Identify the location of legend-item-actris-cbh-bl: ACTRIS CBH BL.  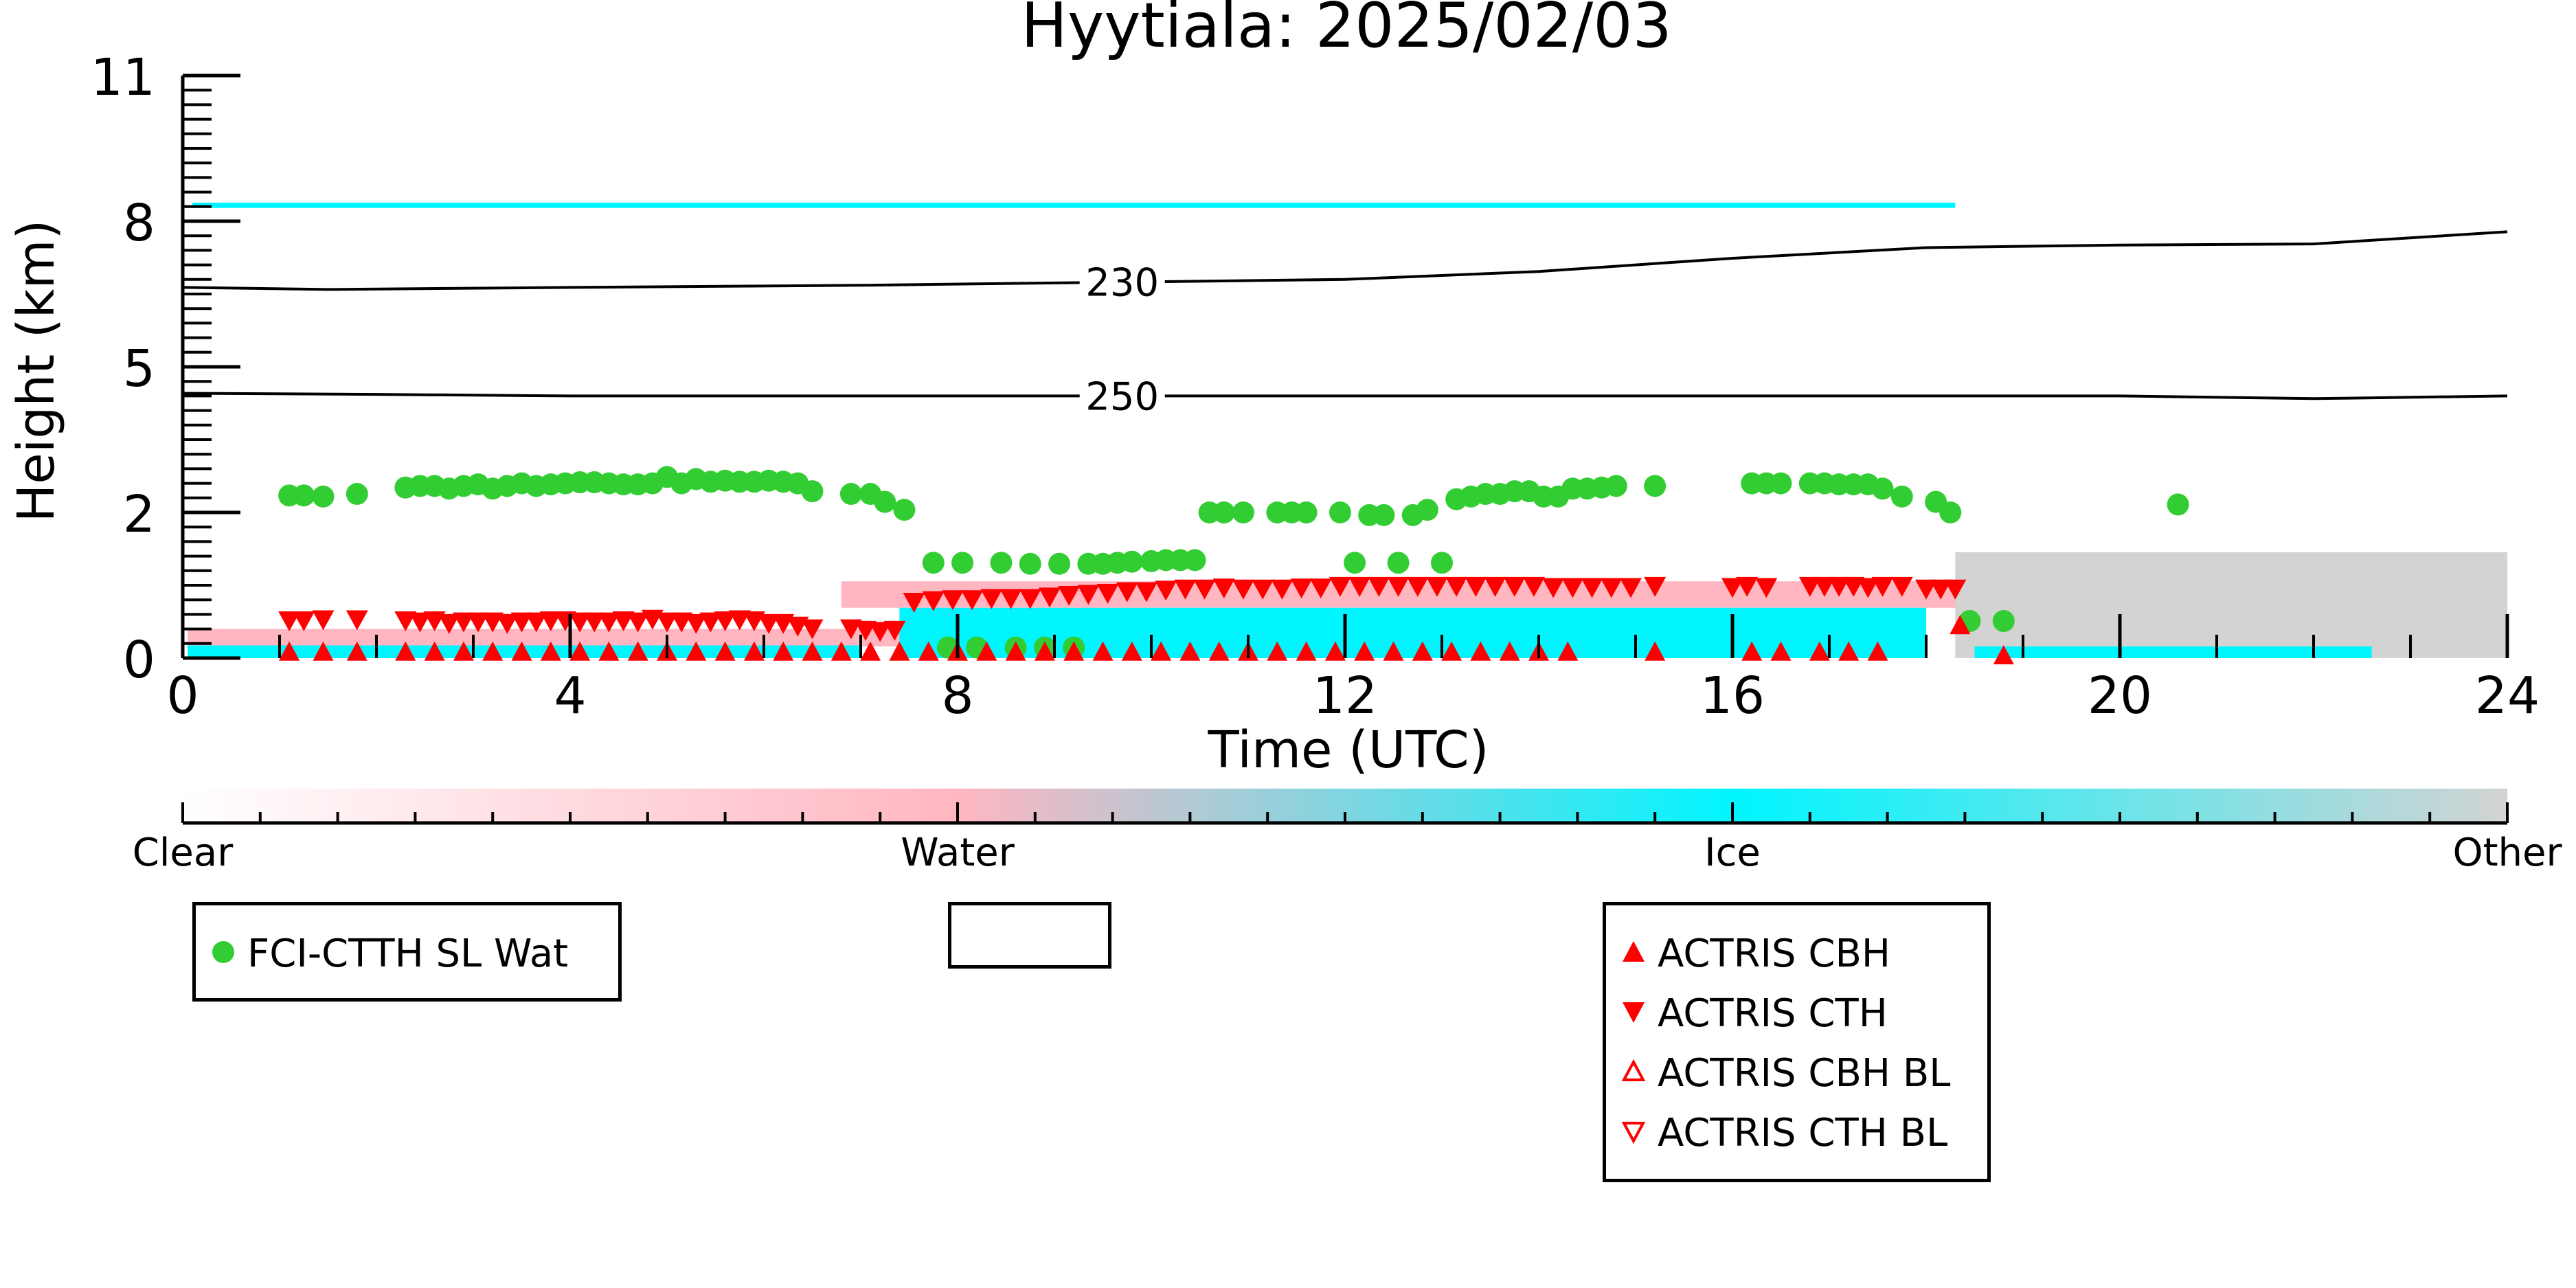
(1785, 1073).